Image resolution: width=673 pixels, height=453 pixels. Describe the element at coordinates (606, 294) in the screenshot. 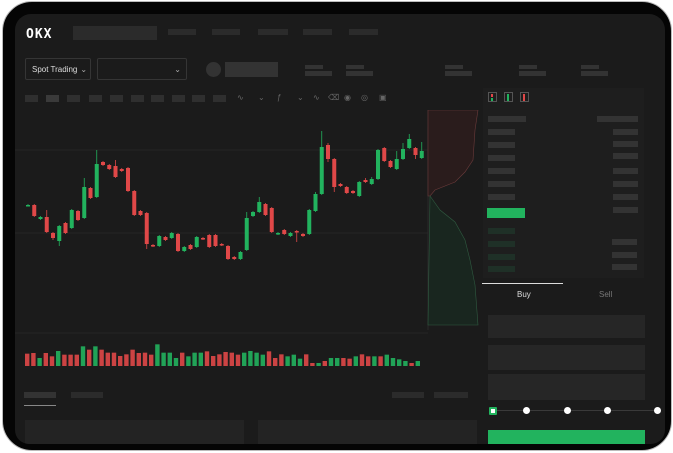

I see `tab-sell: Sell` at that location.